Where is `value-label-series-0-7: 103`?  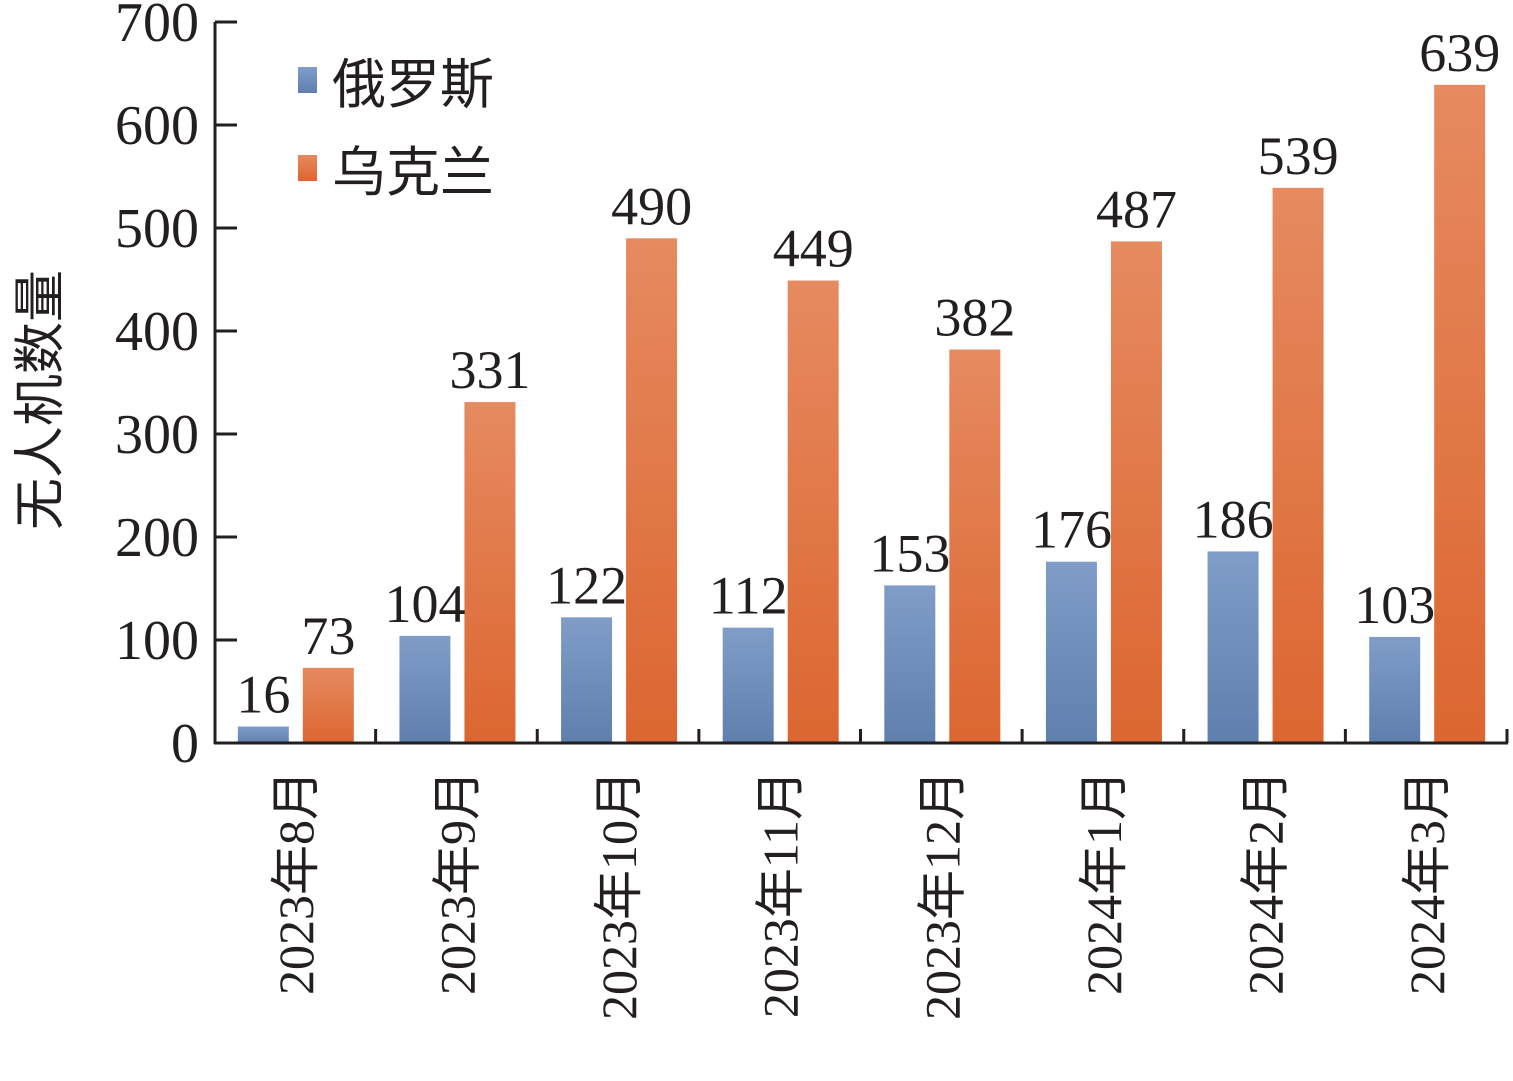 value-label-series-0-7: 103 is located at coordinates (1394, 605).